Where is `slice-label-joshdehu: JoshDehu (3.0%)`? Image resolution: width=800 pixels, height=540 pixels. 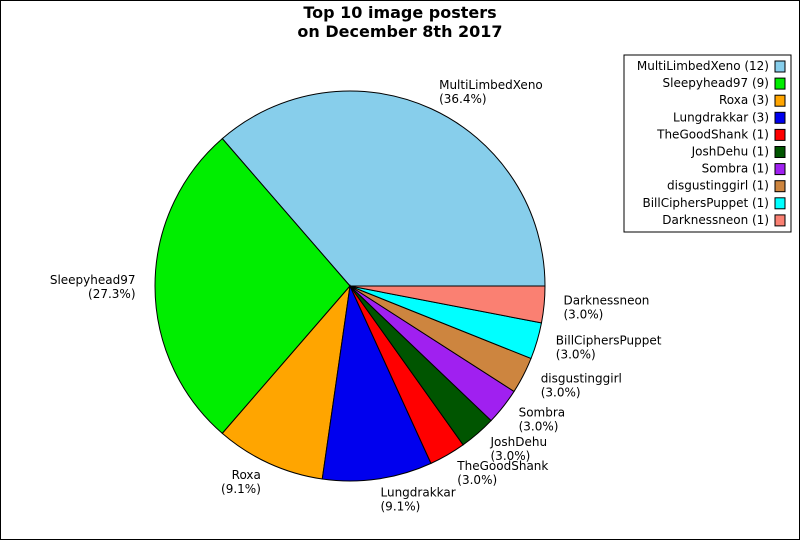 slice-label-joshdehu: JoshDehu (3.0%) is located at coordinates (519, 449).